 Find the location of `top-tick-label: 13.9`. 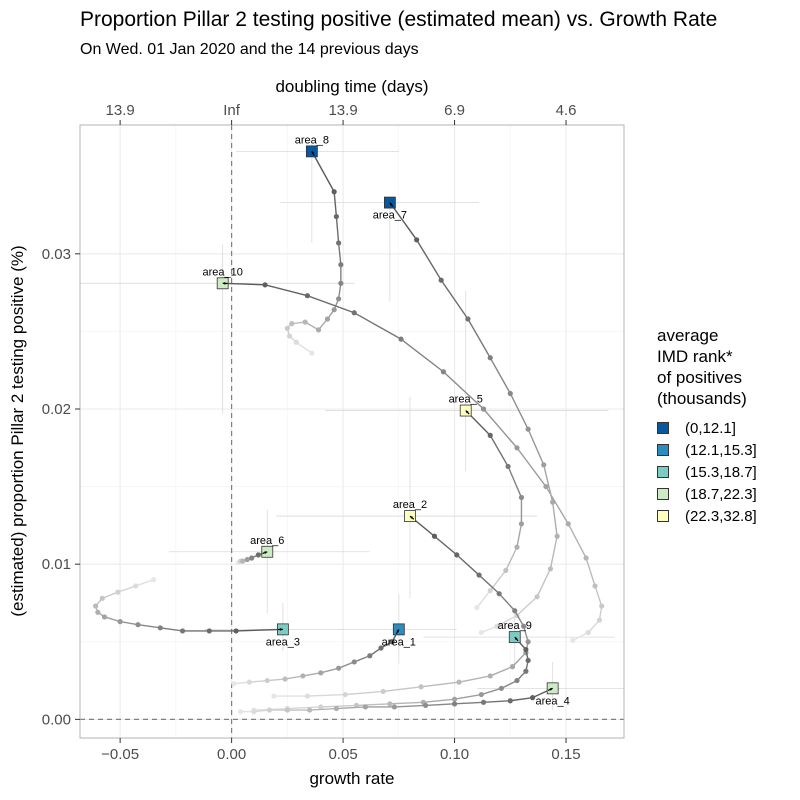

top-tick-label: 13.9 is located at coordinates (342, 110).